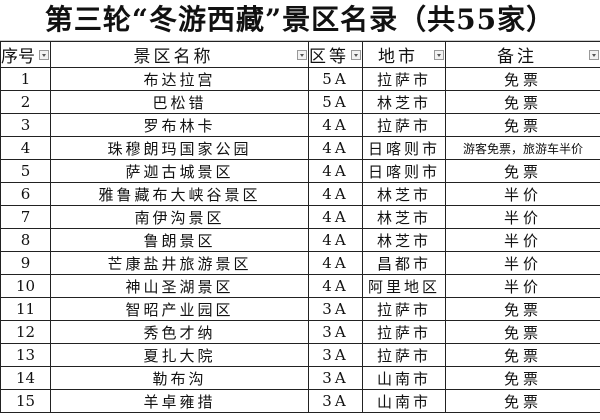 This screenshot has width=600, height=420. Describe the element at coordinates (179, 286) in the screenshot. I see `cell-name: 神山圣湖景区` at that location.